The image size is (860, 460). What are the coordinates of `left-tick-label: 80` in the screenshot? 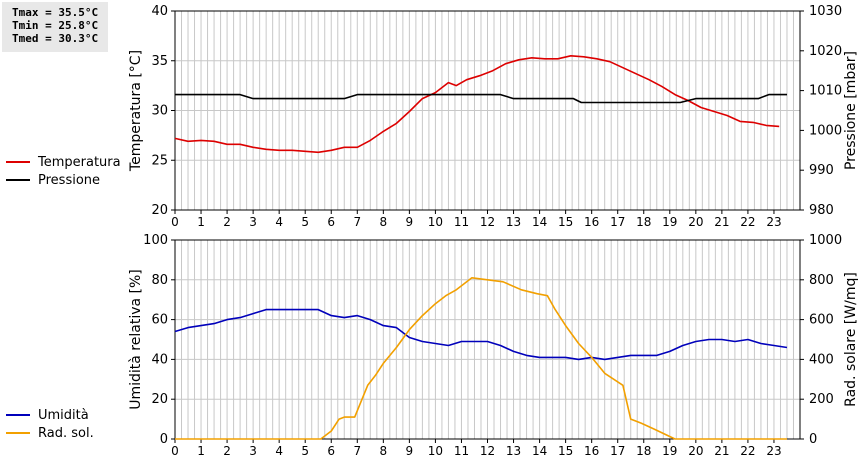 It's located at (159, 280).